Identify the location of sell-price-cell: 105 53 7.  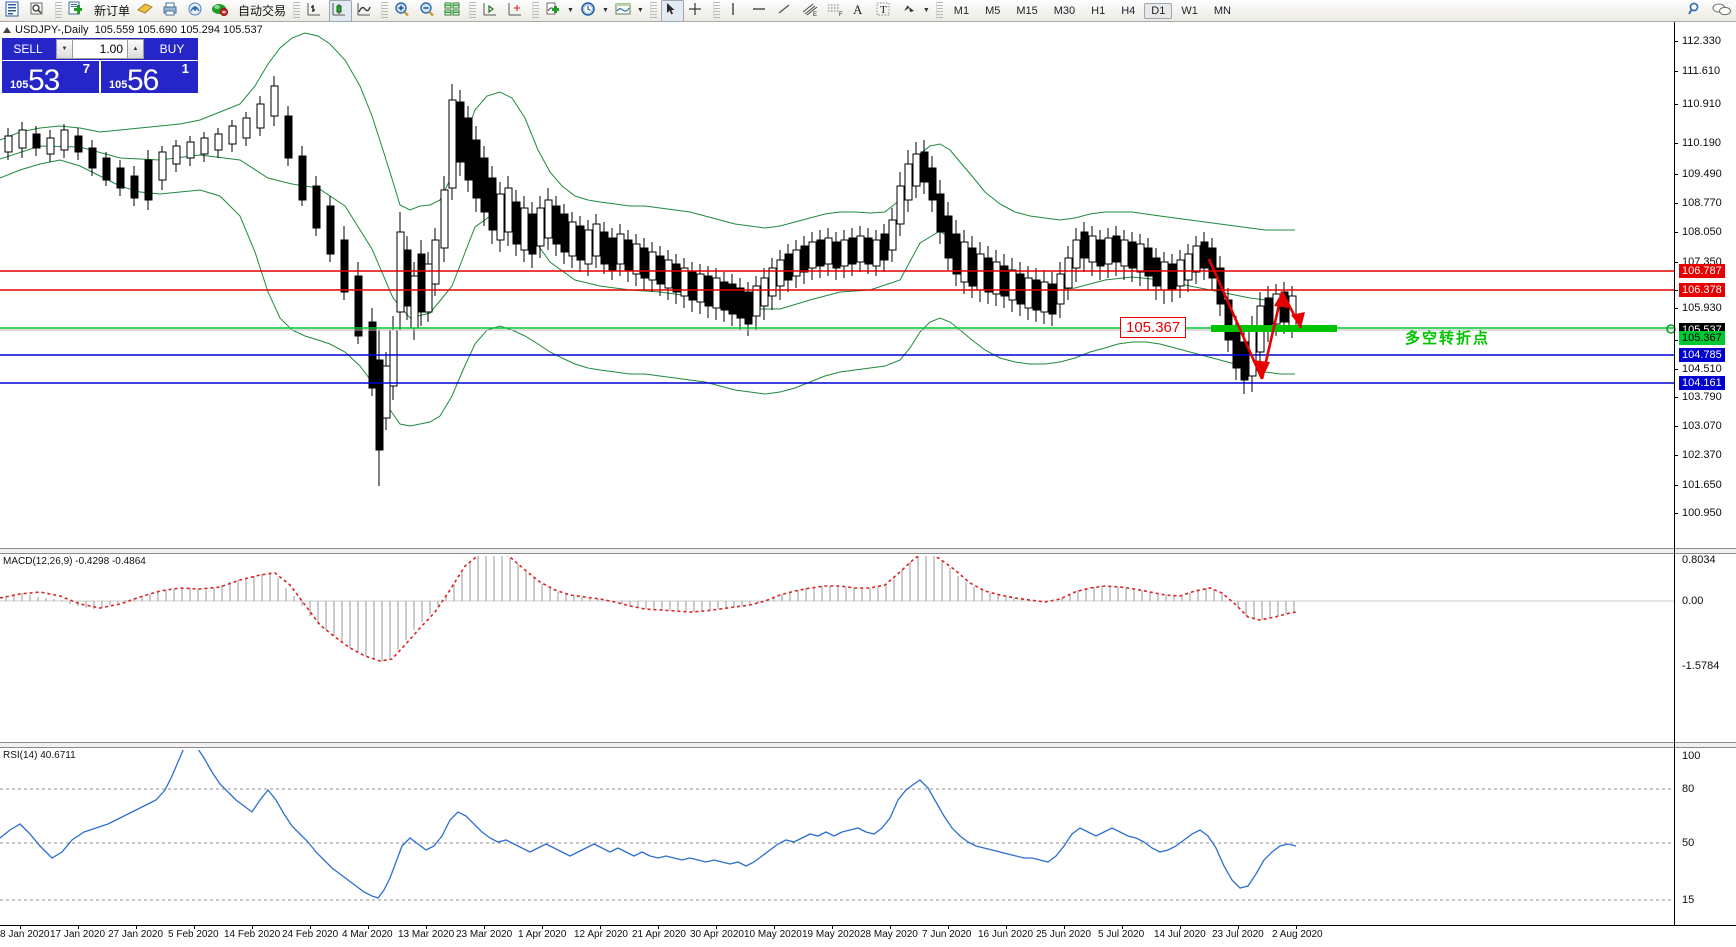
(50, 79).